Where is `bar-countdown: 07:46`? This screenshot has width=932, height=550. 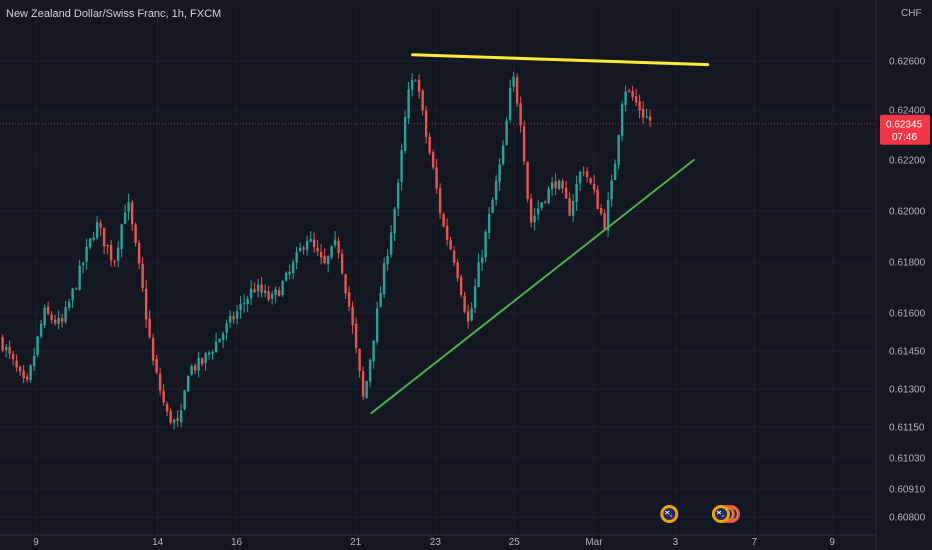 bar-countdown: 07:46 is located at coordinates (904, 137).